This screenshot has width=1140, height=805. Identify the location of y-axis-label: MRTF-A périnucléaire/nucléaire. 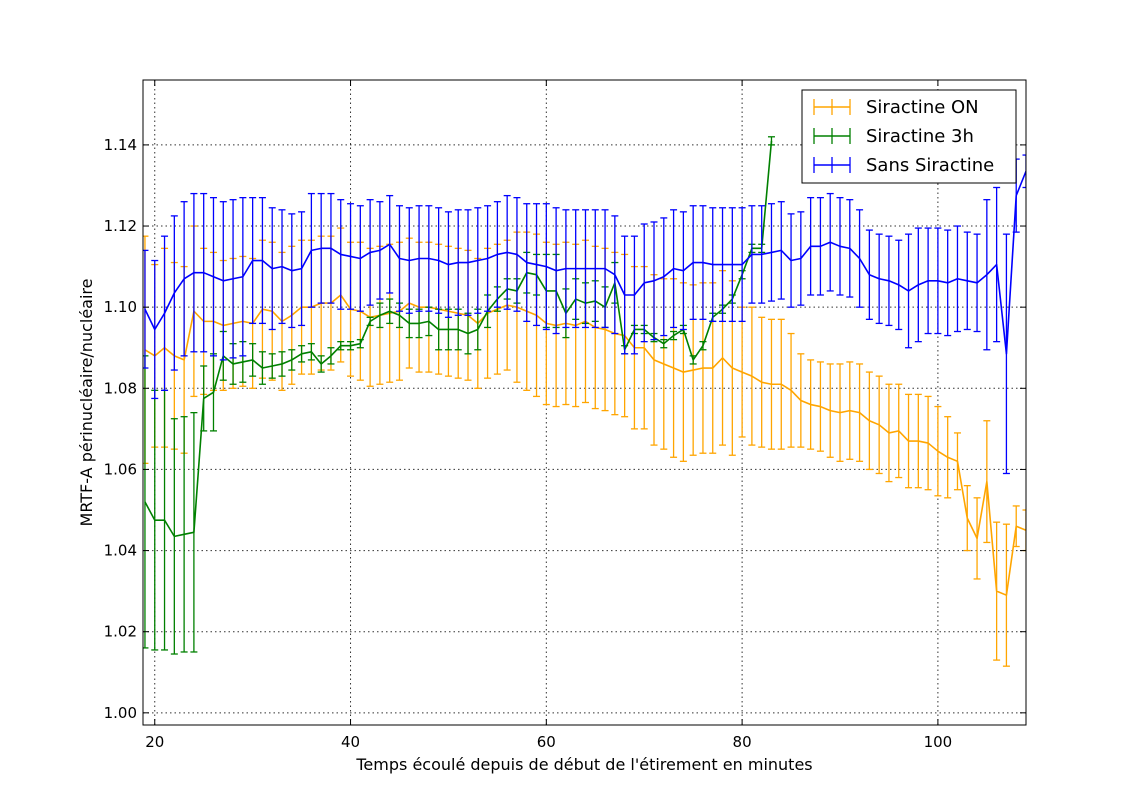
(86, 403).